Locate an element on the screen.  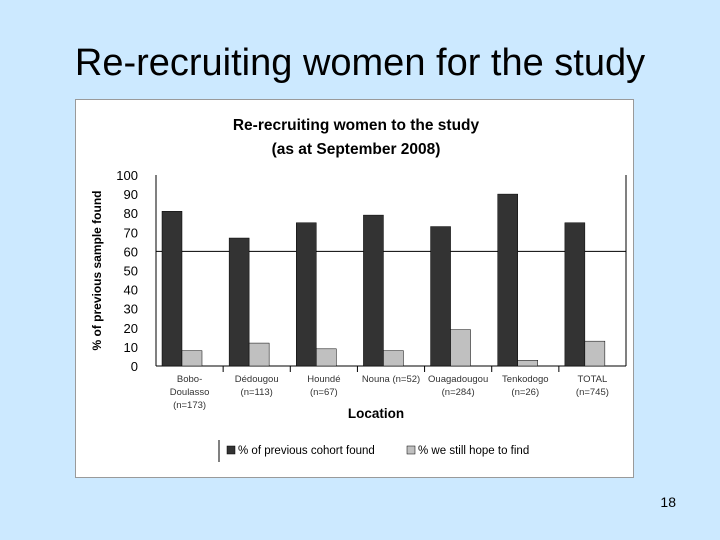
legend-swatch-hope is located at coordinates (411, 450).